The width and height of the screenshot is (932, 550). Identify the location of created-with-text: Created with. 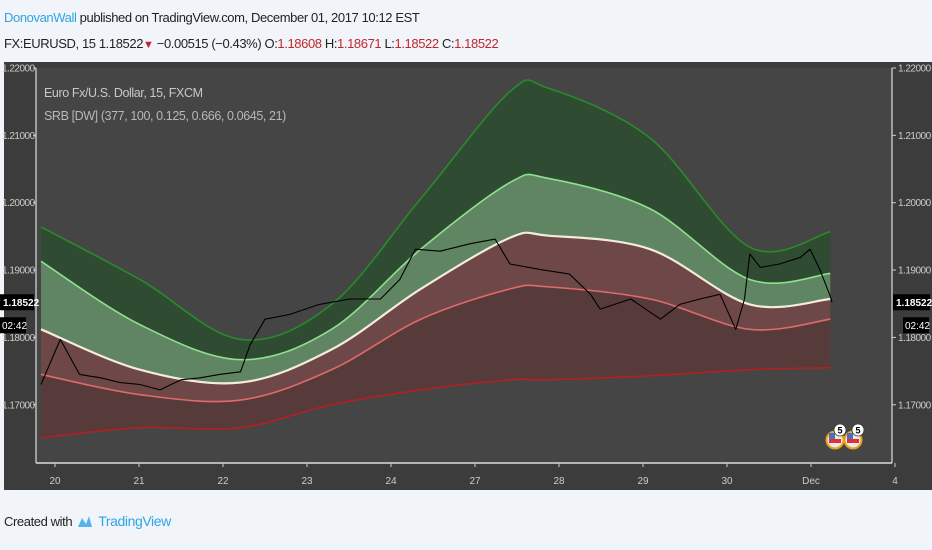
(38, 521).